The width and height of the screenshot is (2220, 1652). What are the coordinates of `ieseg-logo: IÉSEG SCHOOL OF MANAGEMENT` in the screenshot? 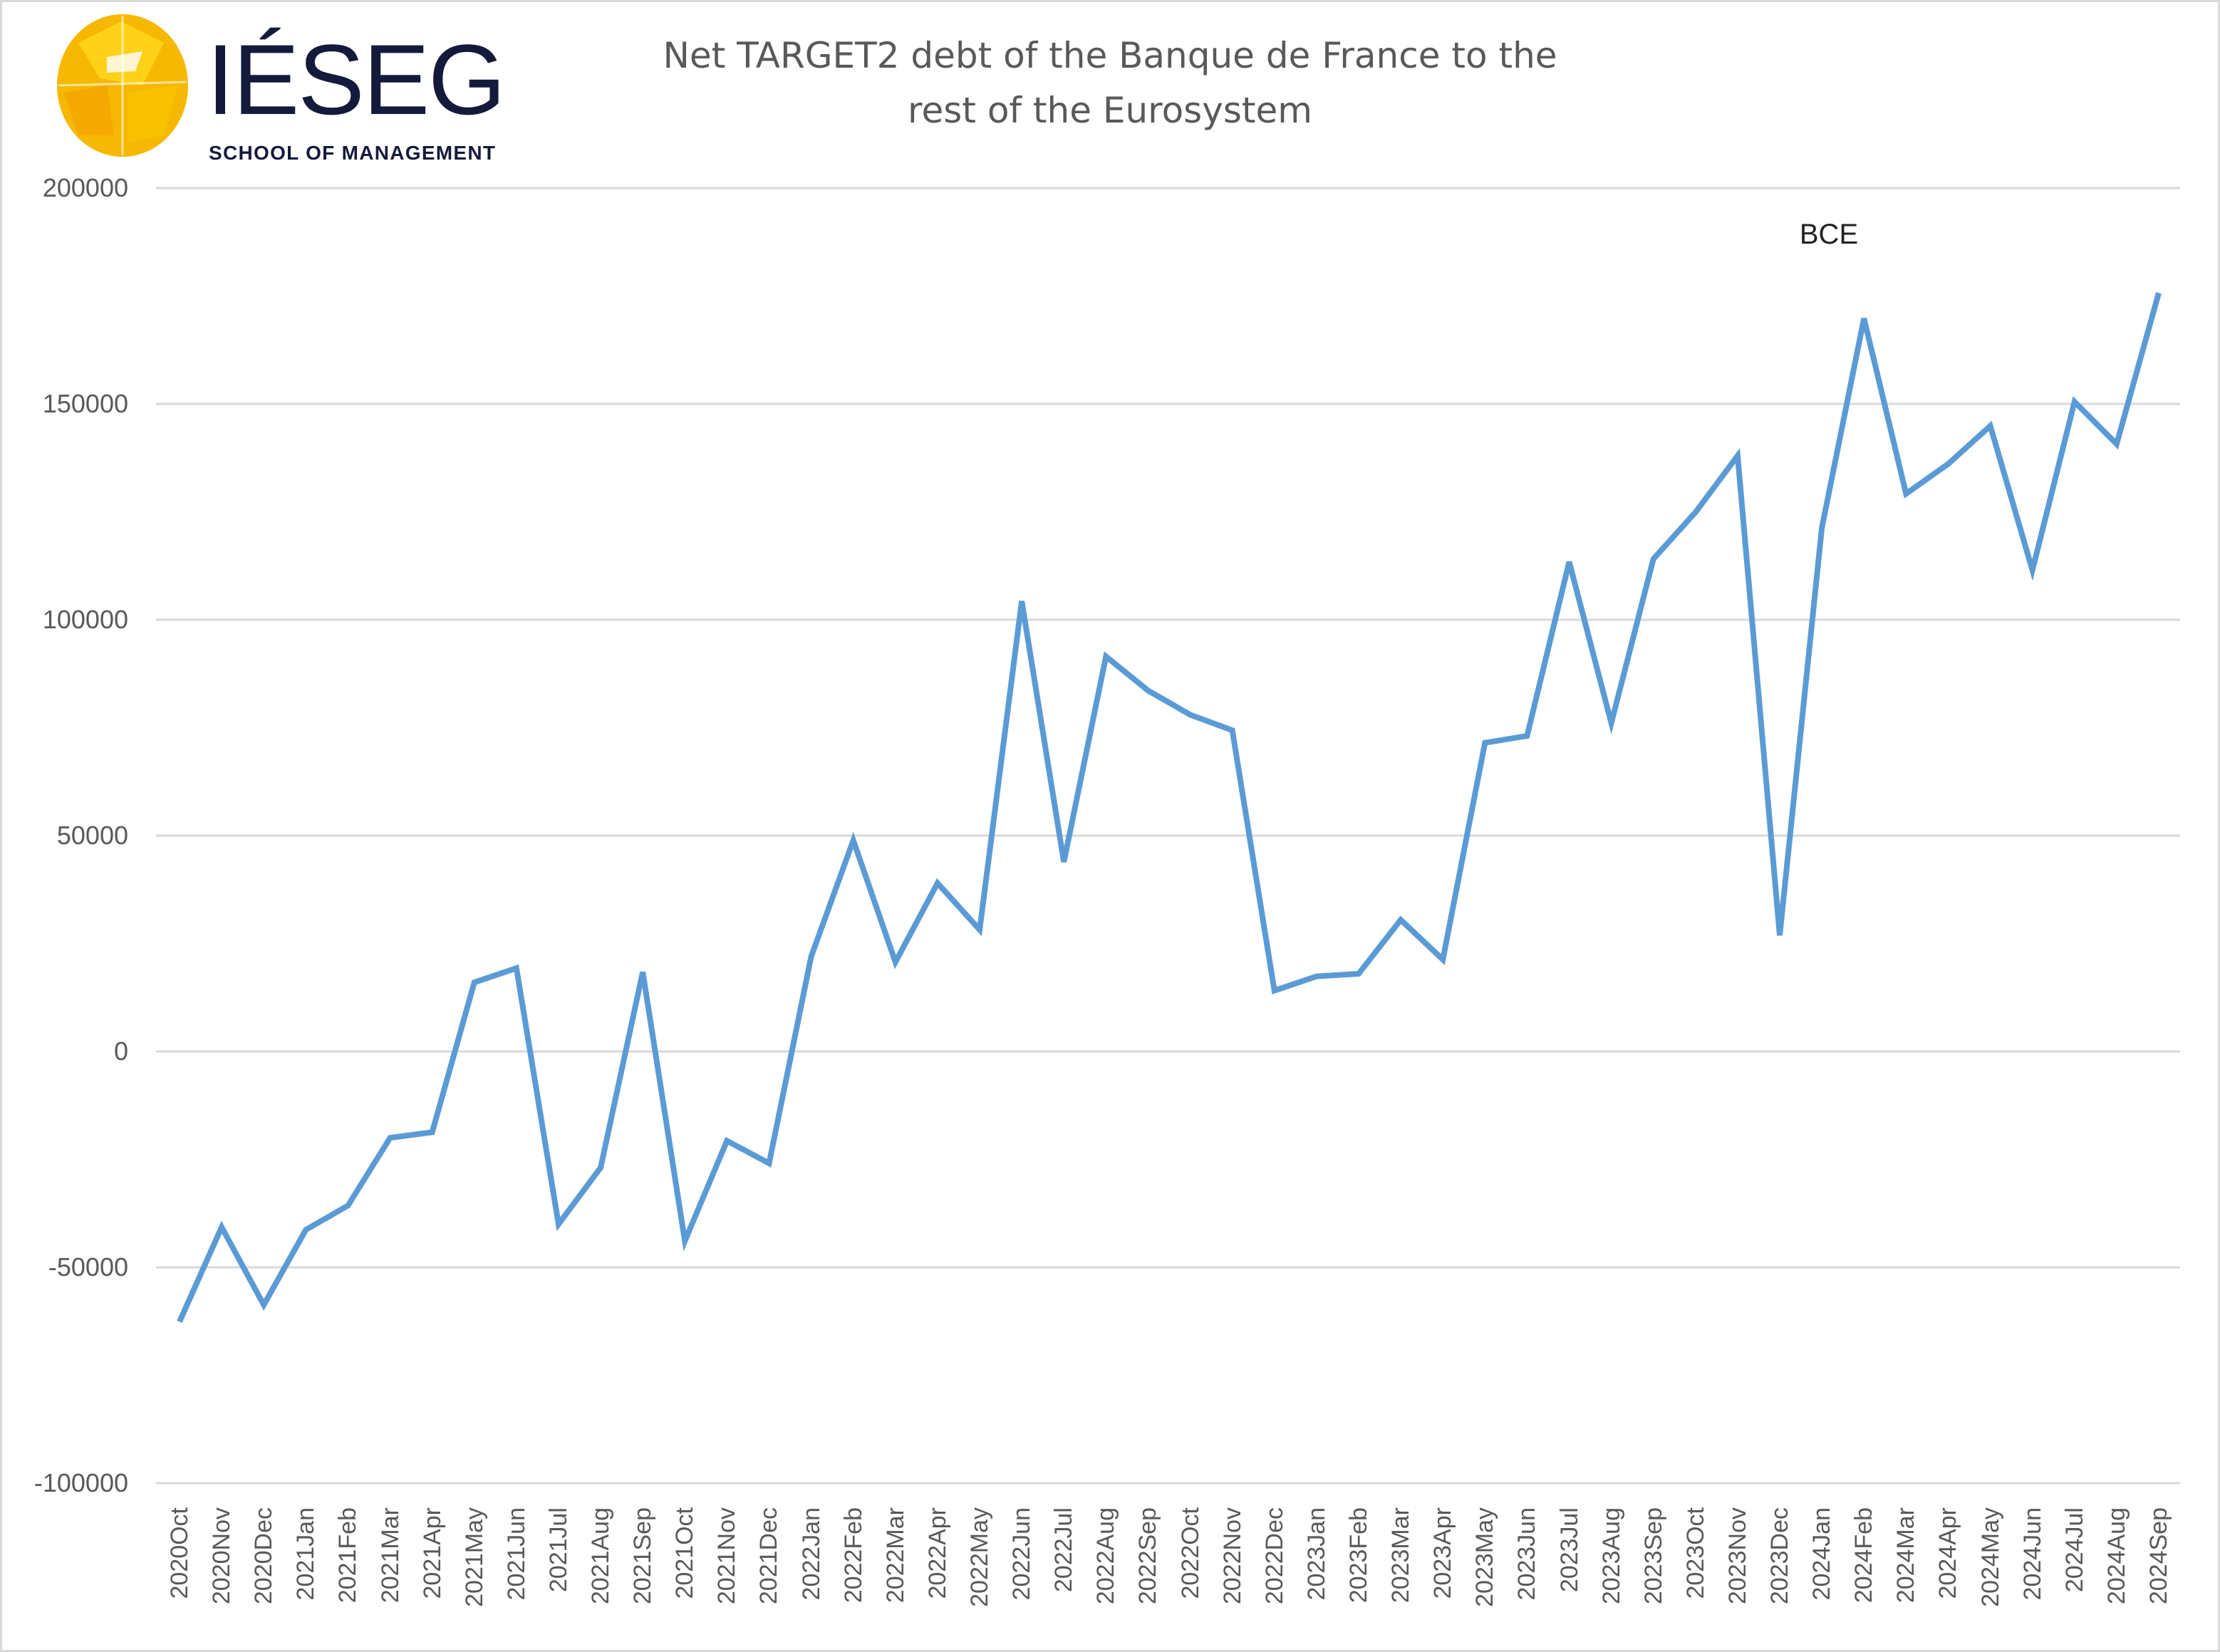 It's located at (282, 89).